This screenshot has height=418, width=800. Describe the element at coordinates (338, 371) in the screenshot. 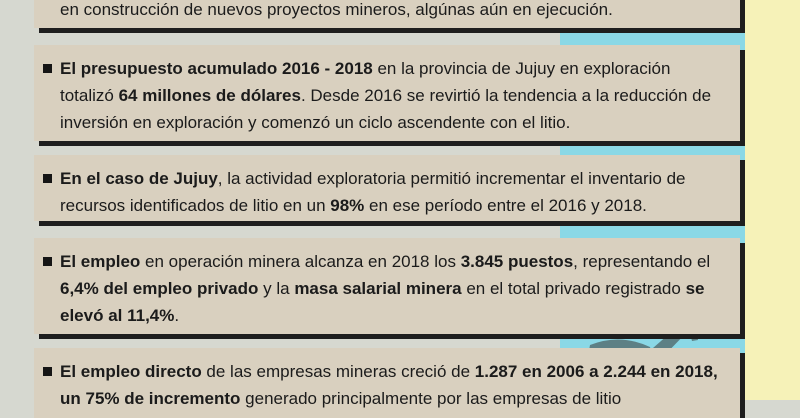

I see `body-text: de las empresas mineras creció de` at that location.